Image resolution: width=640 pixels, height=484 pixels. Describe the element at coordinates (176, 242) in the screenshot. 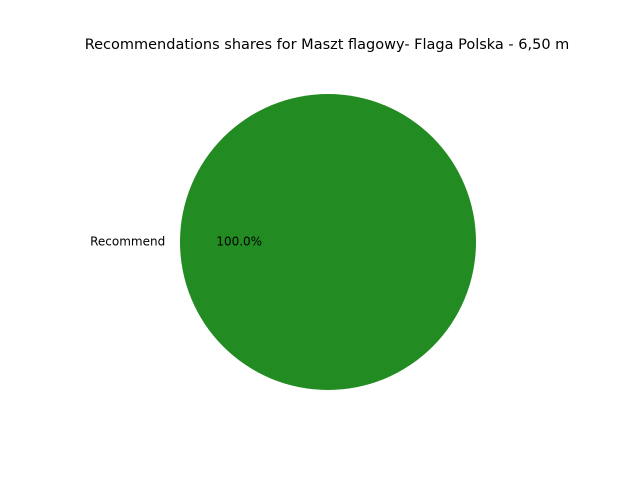

I see `pie-labels: Recommend 100.0%` at that location.